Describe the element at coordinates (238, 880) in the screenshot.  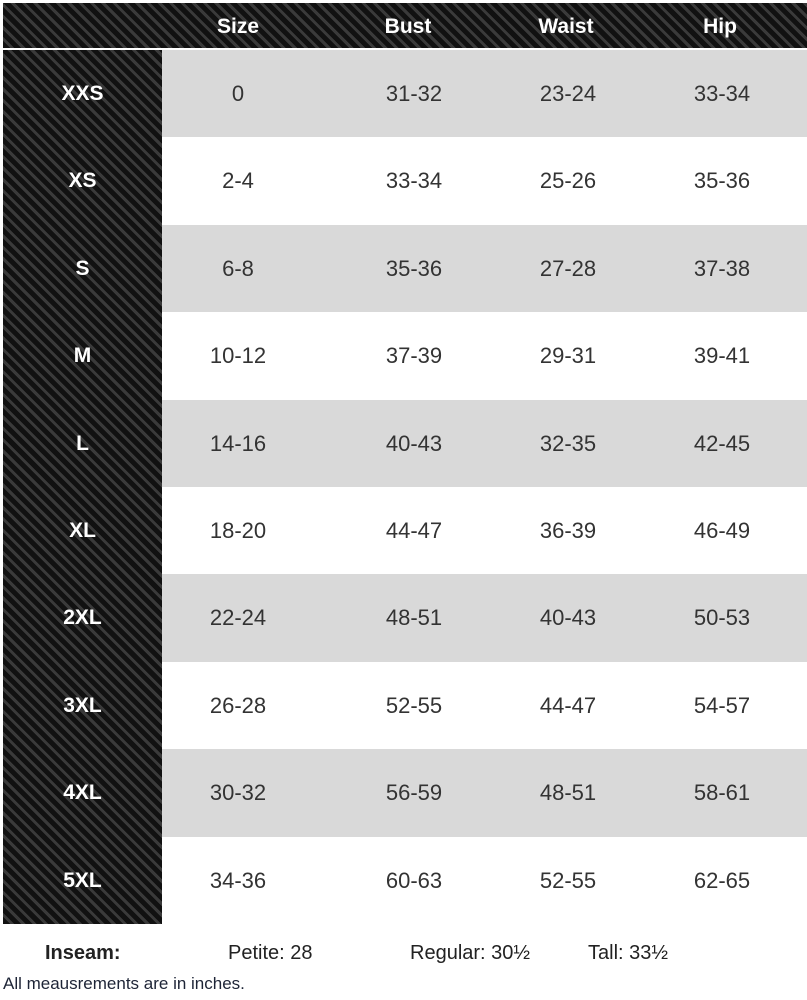
I see `cell-size: 34-36` at that location.